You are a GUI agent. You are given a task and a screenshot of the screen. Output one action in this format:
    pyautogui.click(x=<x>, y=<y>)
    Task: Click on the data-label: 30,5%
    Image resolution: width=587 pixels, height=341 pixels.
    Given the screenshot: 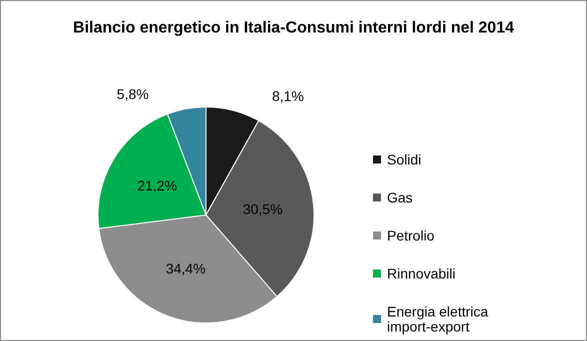 What is the action you would take?
    pyautogui.click(x=262, y=209)
    